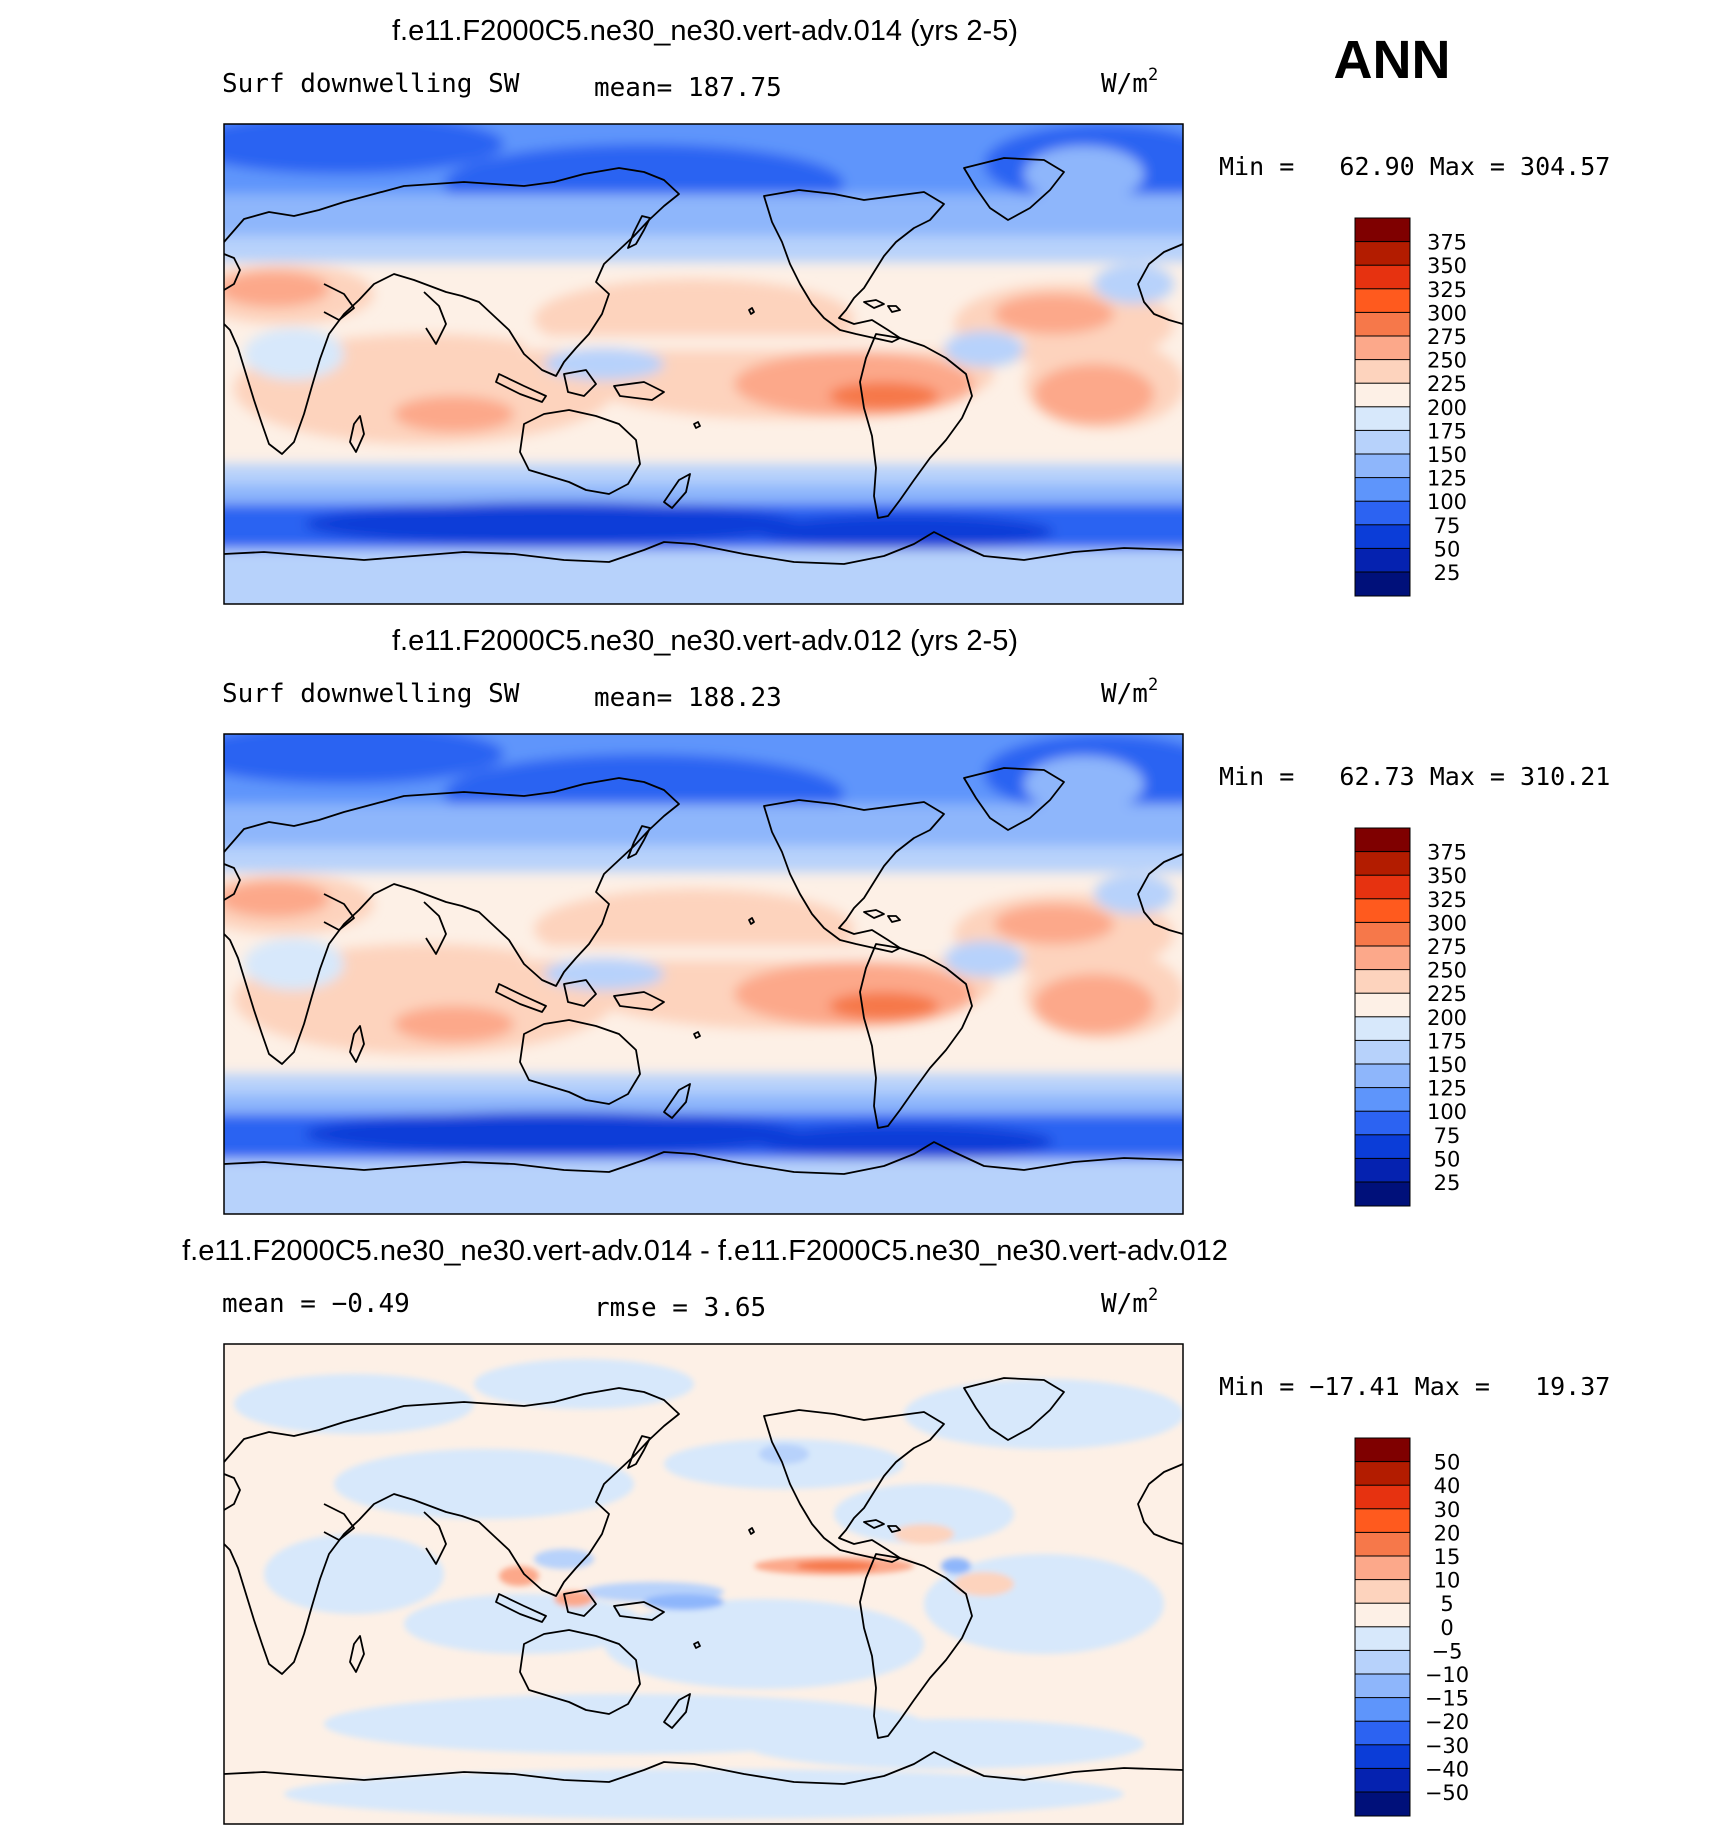 This screenshot has width=1710, height=1836. What do you see at coordinates (1447, 1793) in the screenshot?
I see `colorbar-tick-label: −50` at bounding box center [1447, 1793].